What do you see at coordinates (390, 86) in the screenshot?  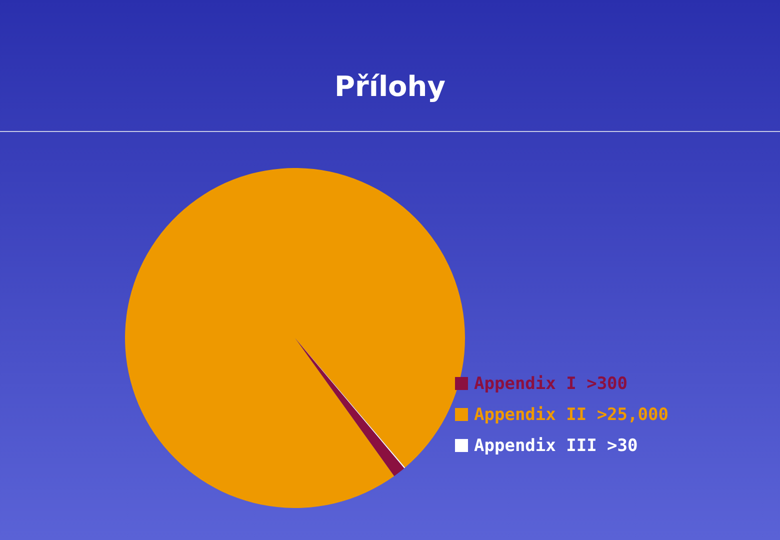 I see `chart-title: Přílohy` at bounding box center [390, 86].